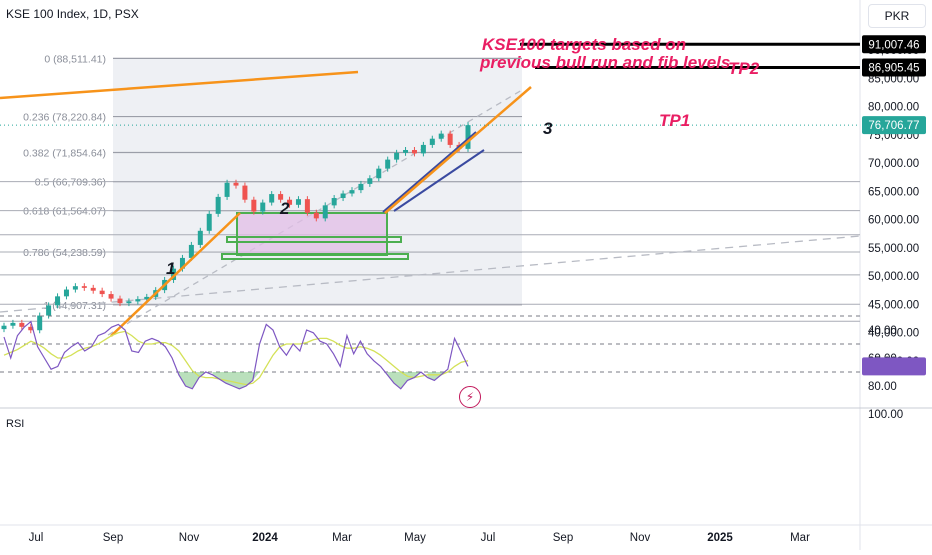  Describe the element at coordinates (893, 221) in the screenshot. I see `price-axis-tick: 60,000.00` at that location.